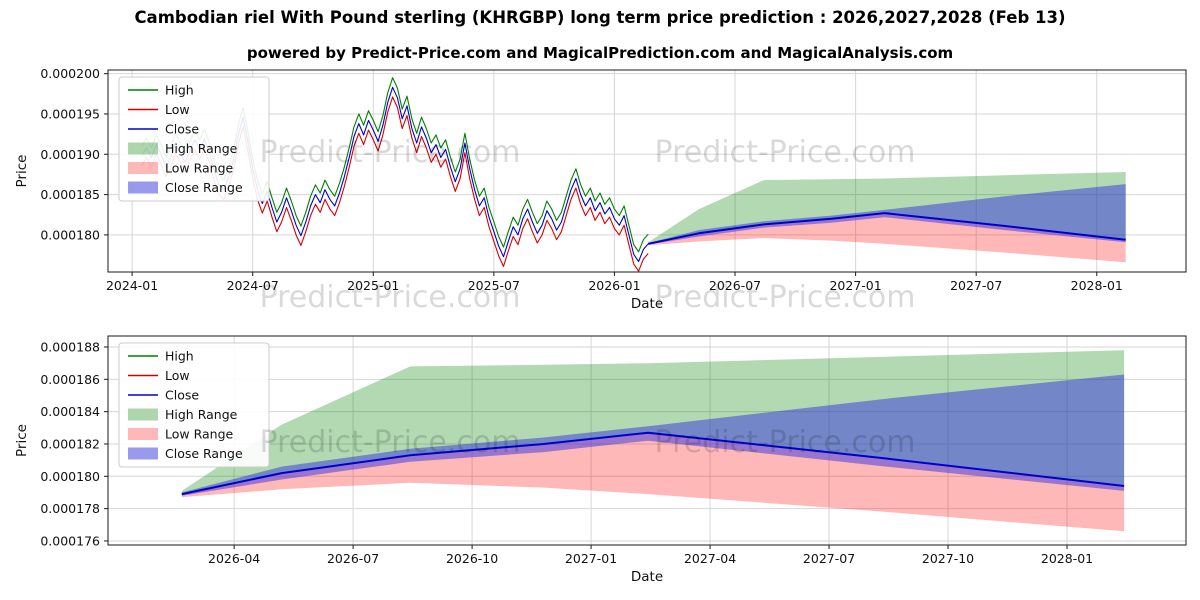 Image resolution: width=1200 pixels, height=600 pixels. I want to click on y-tick-label: 0.000186, so click(70, 379).